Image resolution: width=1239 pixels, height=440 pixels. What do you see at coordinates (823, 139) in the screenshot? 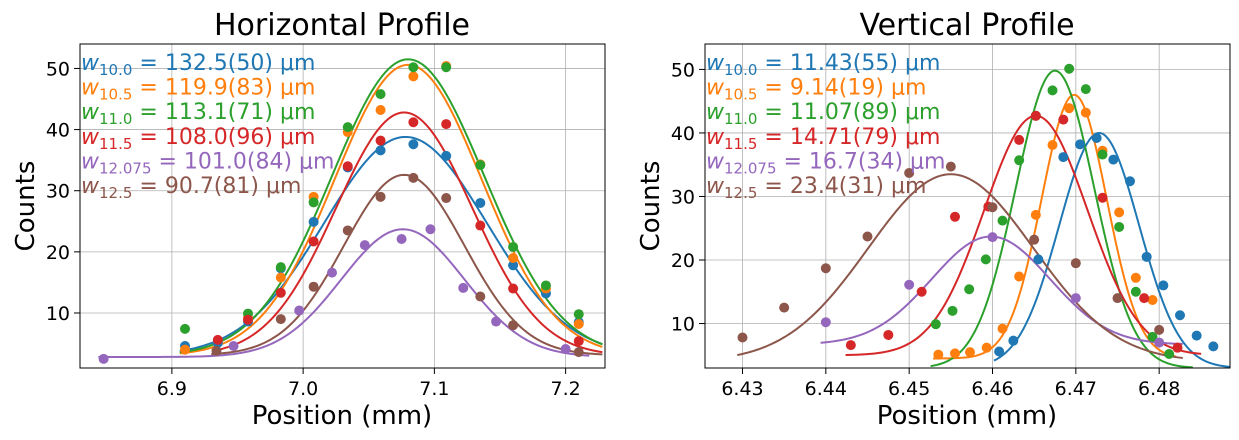
I see `legend-entry: w11.5 = 14.71(79) μm` at bounding box center [823, 139].